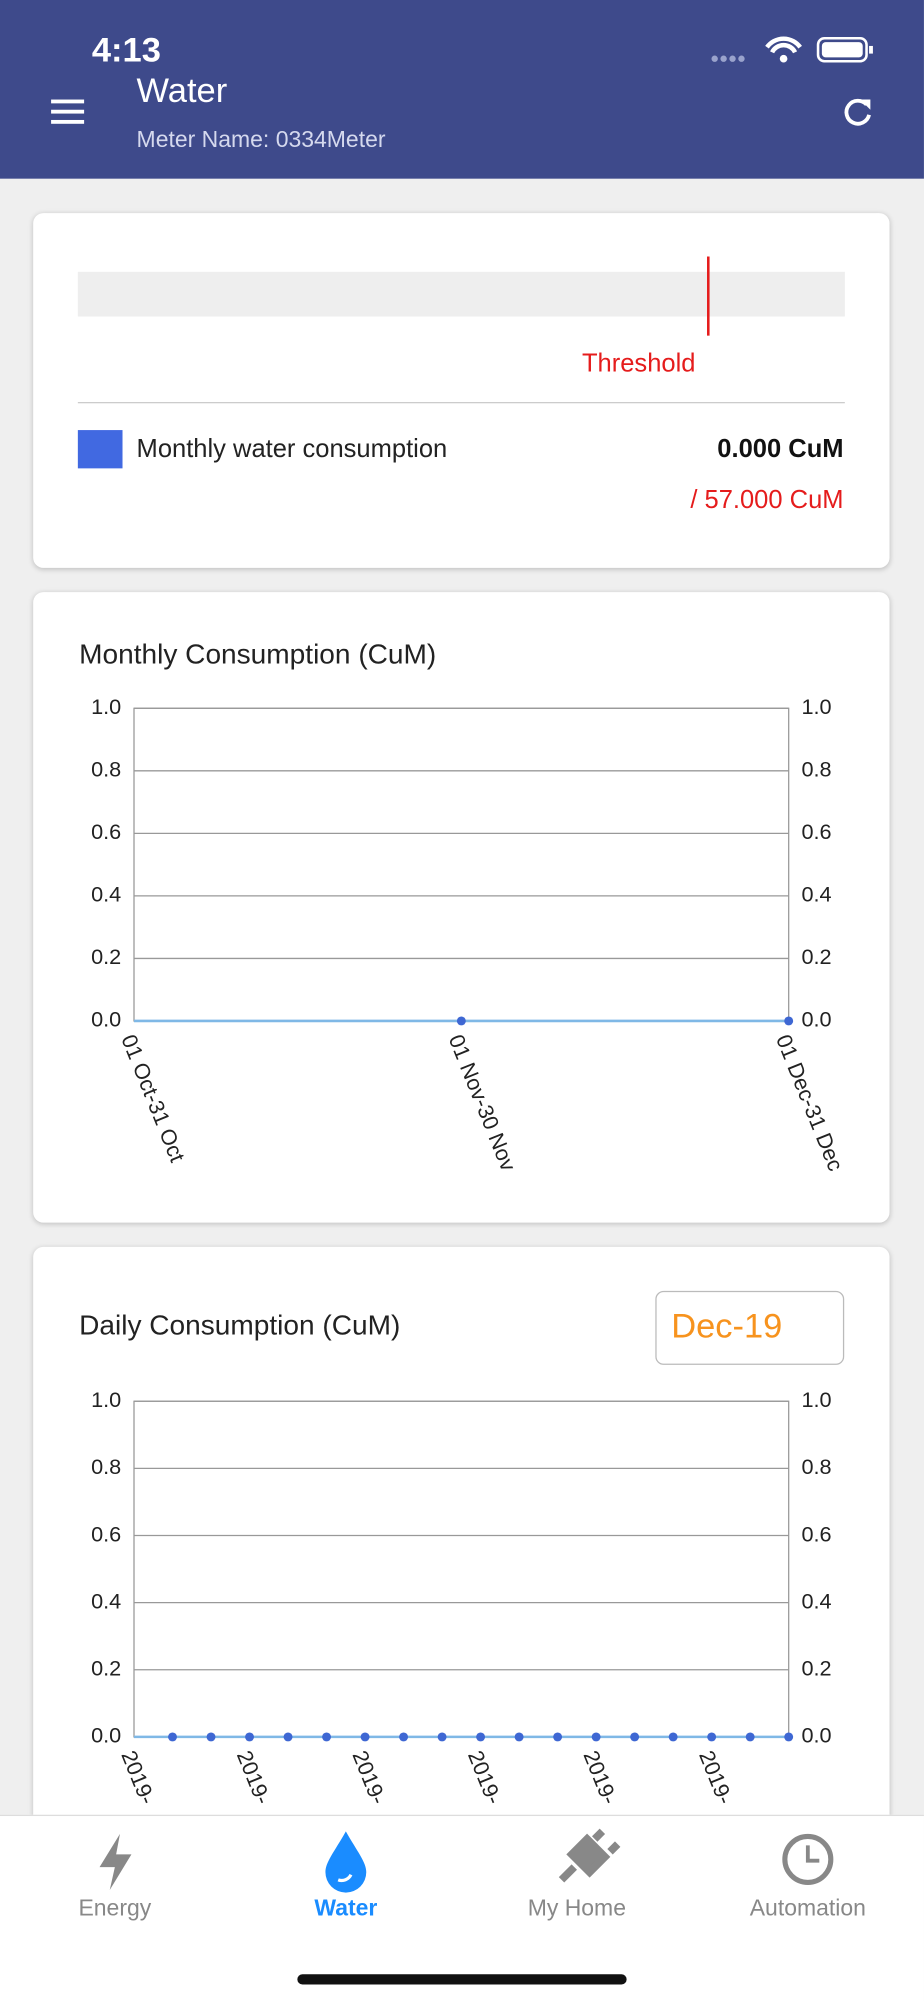  Describe the element at coordinates (708, 296) in the screenshot. I see `threshold-line` at that location.